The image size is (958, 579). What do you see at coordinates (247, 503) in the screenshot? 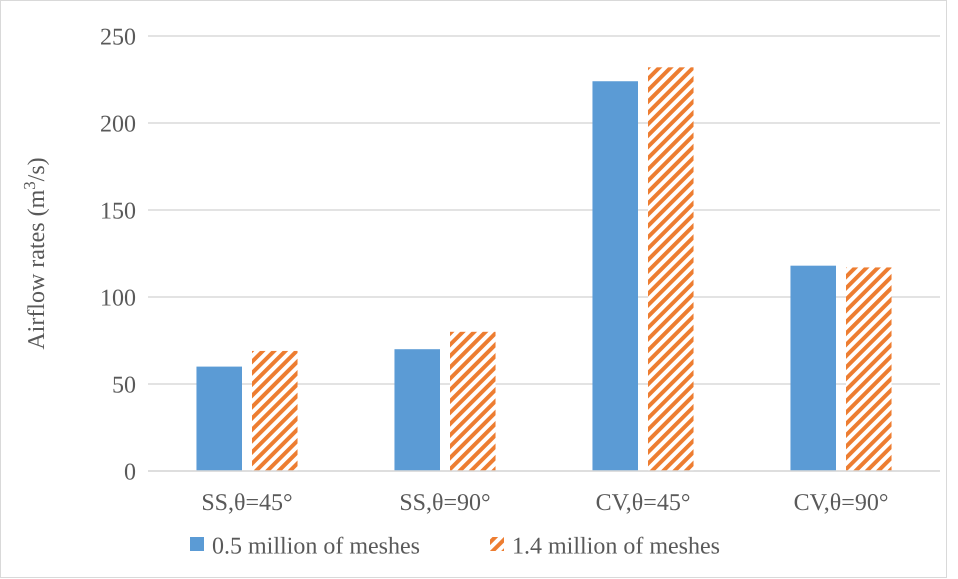
I see `x-tick-label: SS,θ=45°` at bounding box center [247, 503].